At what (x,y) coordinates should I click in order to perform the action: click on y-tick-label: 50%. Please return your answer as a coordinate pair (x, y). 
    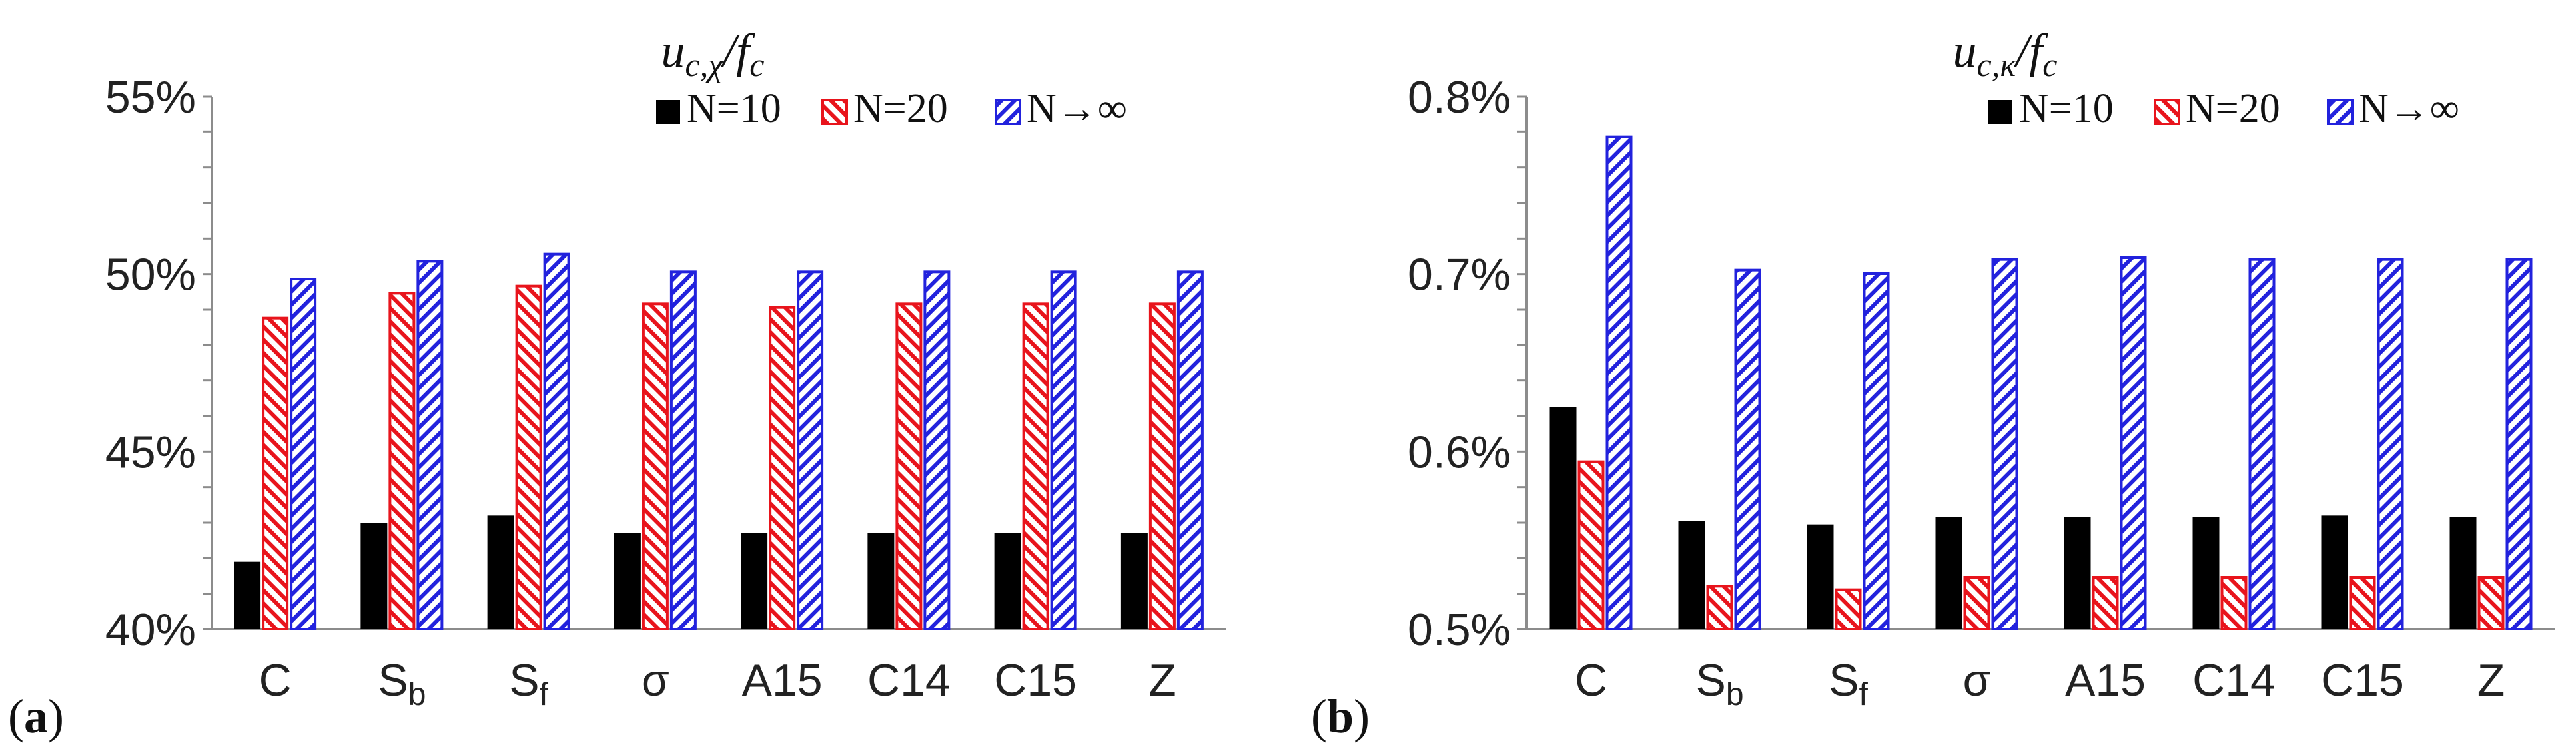
    Looking at the image, I should click on (150, 275).